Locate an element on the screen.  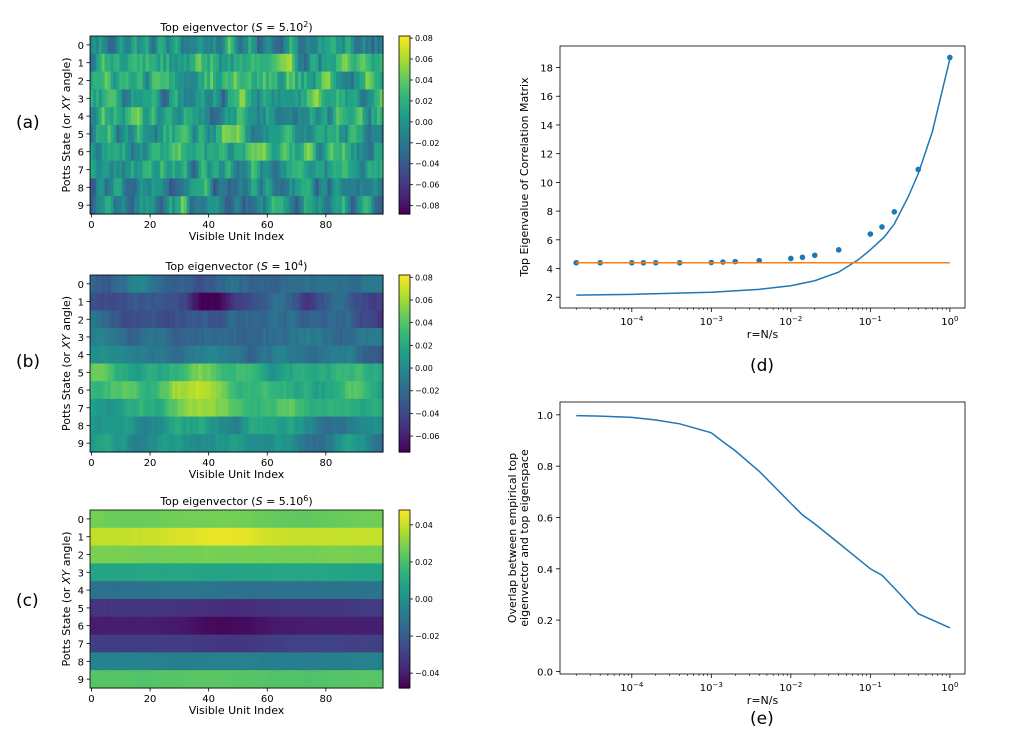
y-tick-label: 7 is located at coordinates (81, 171).